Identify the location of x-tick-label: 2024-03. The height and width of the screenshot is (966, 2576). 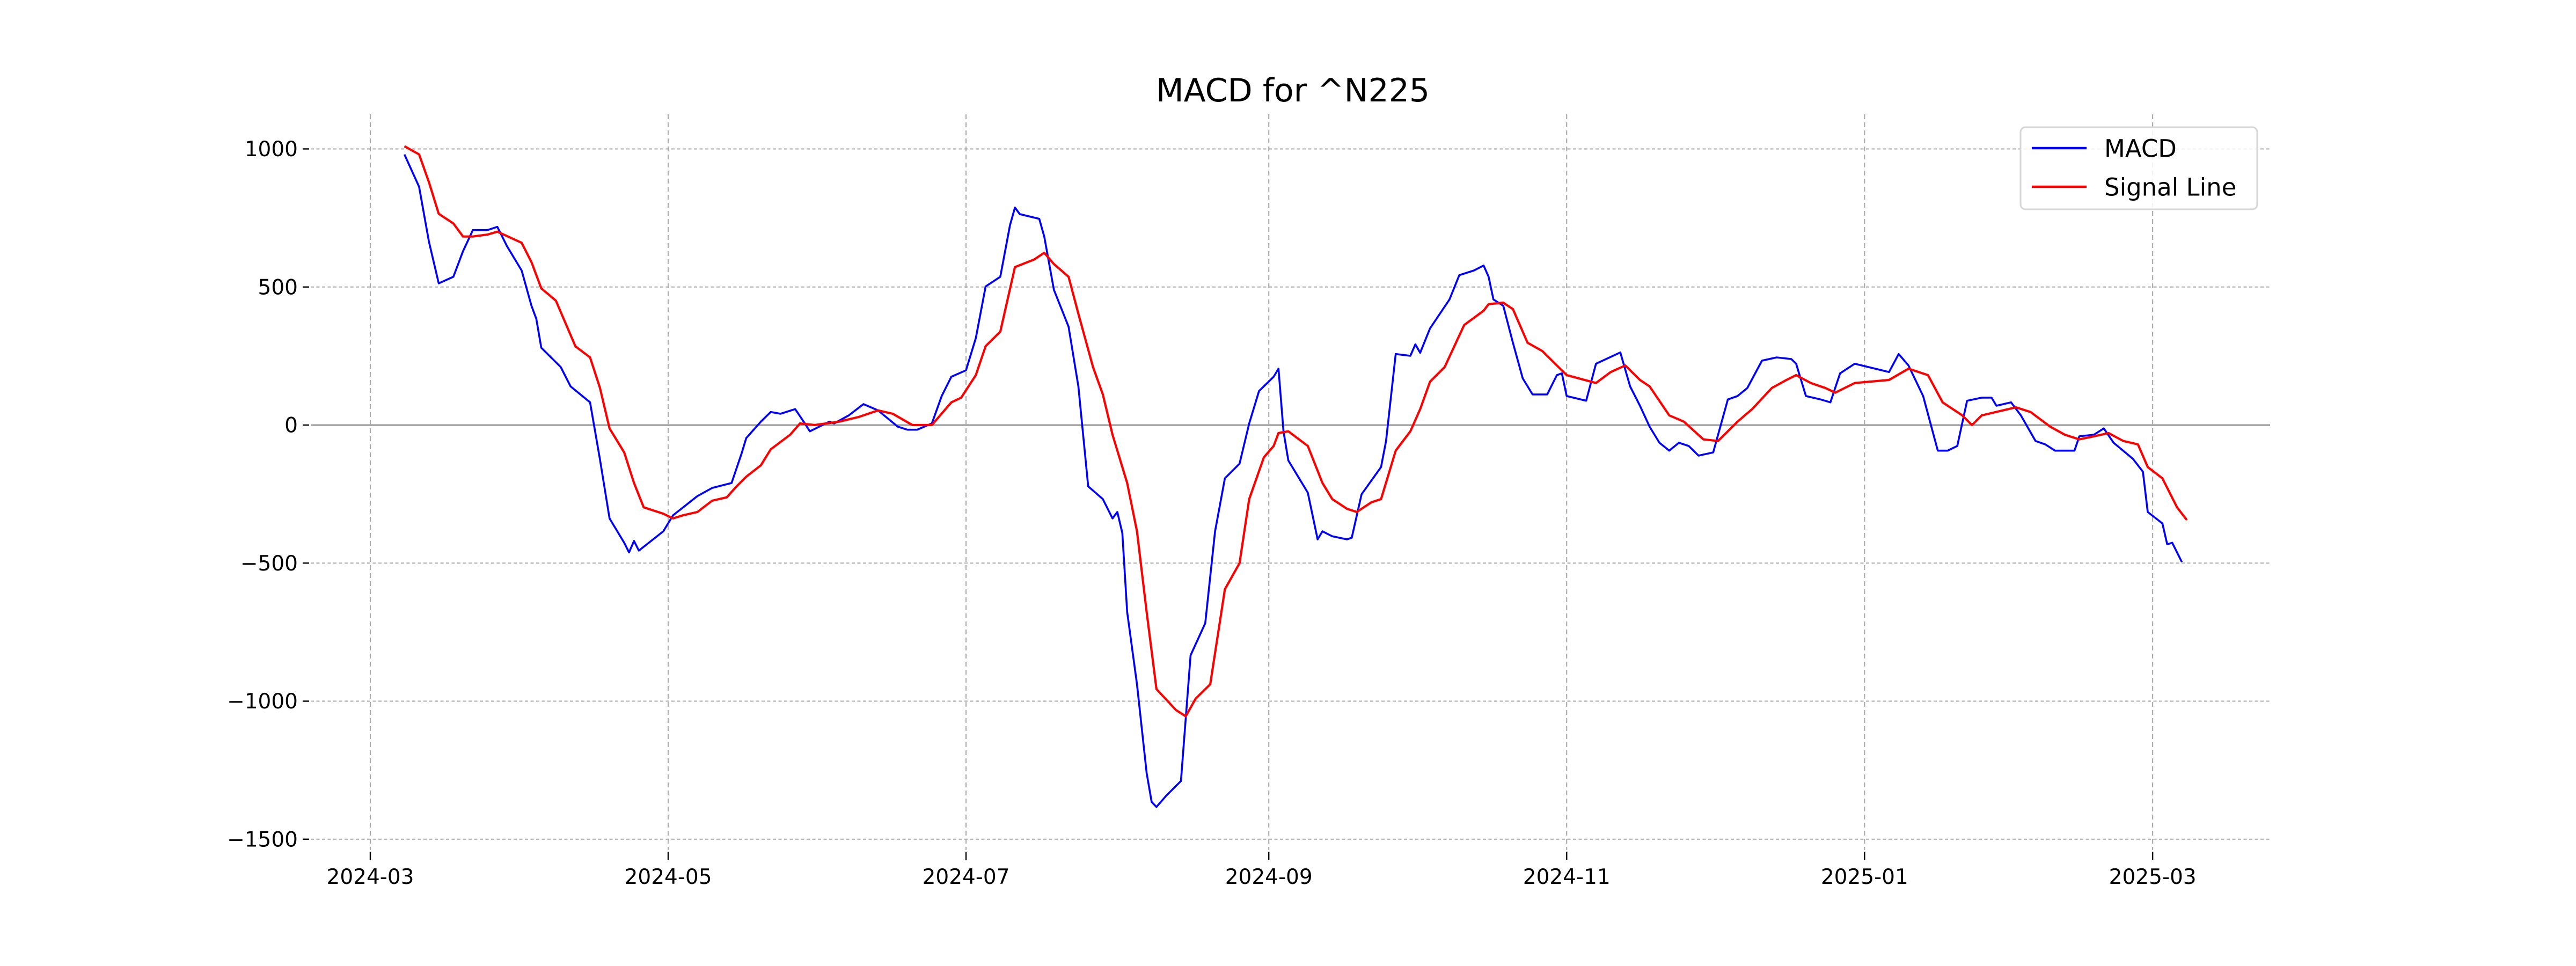
(370, 877).